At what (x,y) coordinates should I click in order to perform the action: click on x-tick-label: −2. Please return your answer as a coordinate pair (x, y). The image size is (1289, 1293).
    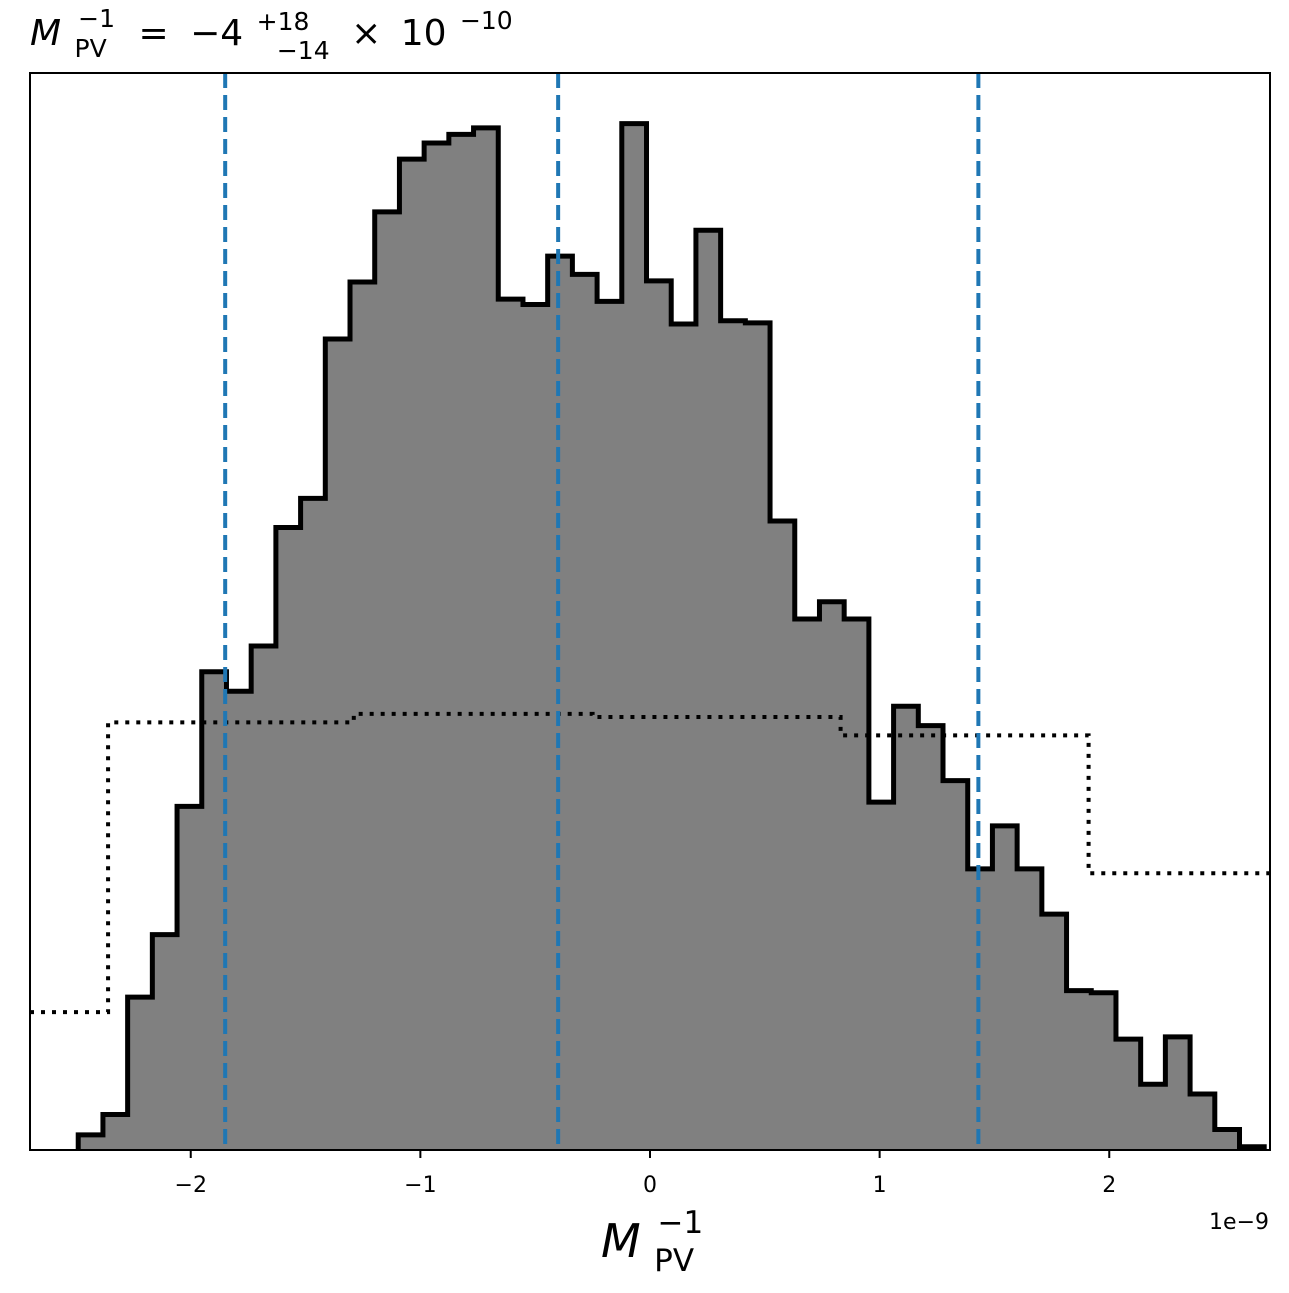
    Looking at the image, I should click on (191, 1185).